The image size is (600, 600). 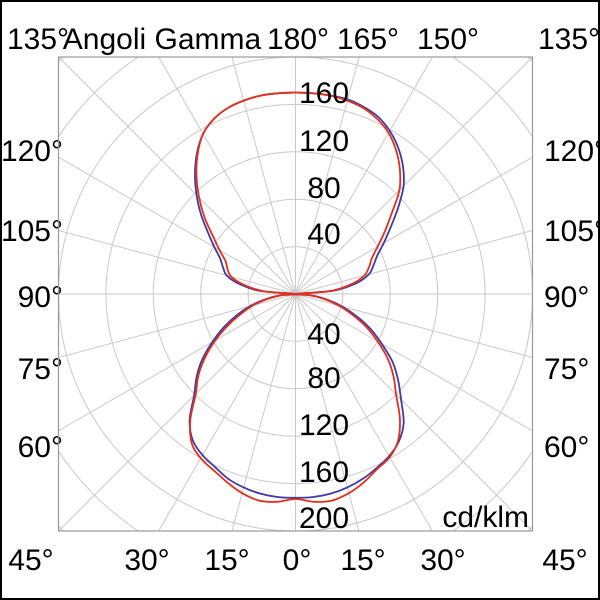 What do you see at coordinates (324, 518) in the screenshot?
I see `radial-tick-lower-4: 200` at bounding box center [324, 518].